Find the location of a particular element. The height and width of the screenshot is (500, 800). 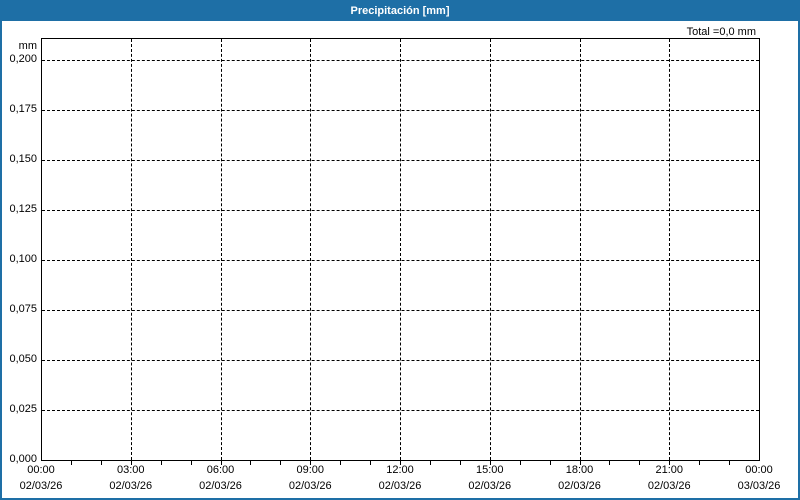

x-tick-time-label: 03:00 is located at coordinates (130, 470).